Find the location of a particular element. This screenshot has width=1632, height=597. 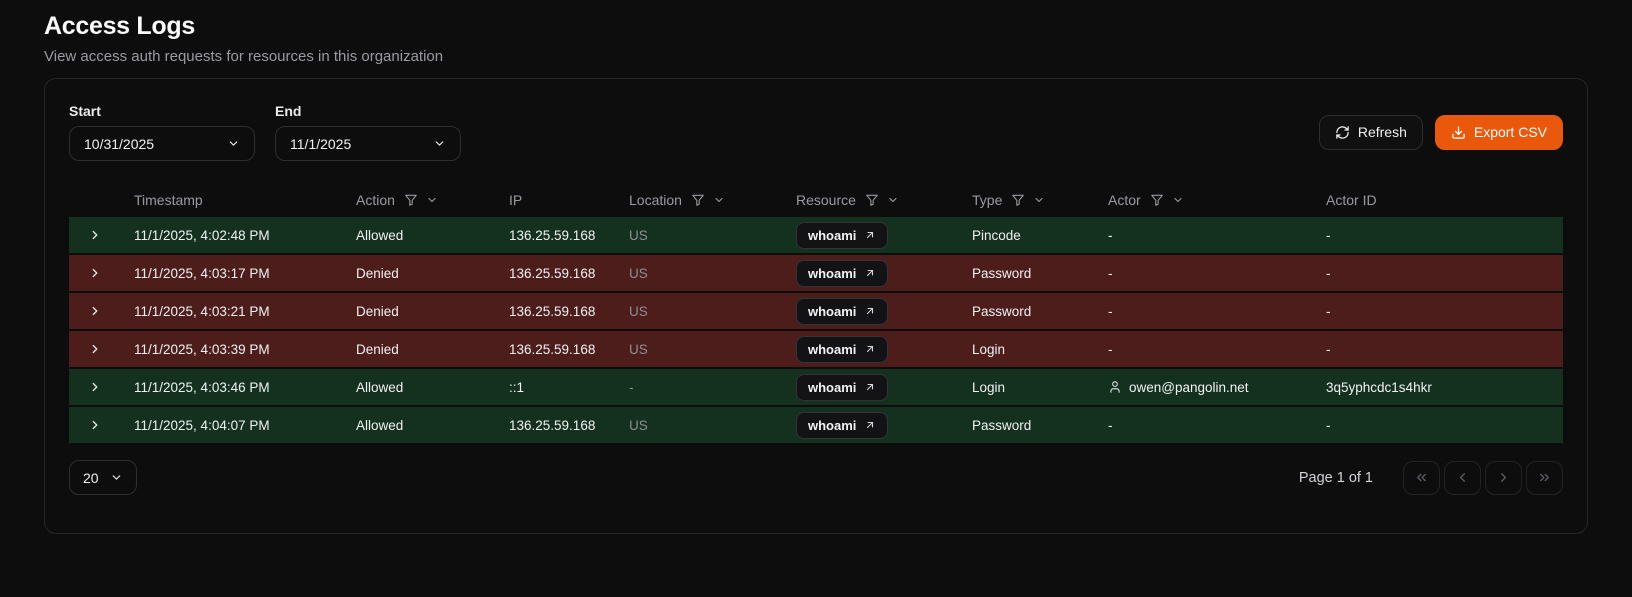

previous-page-button is located at coordinates (1462, 477).